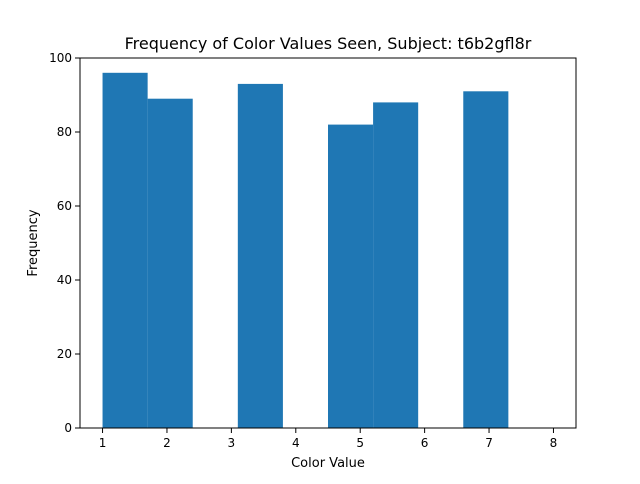  What do you see at coordinates (167, 443) in the screenshot?
I see `x-tick-label-1: 2` at bounding box center [167, 443].